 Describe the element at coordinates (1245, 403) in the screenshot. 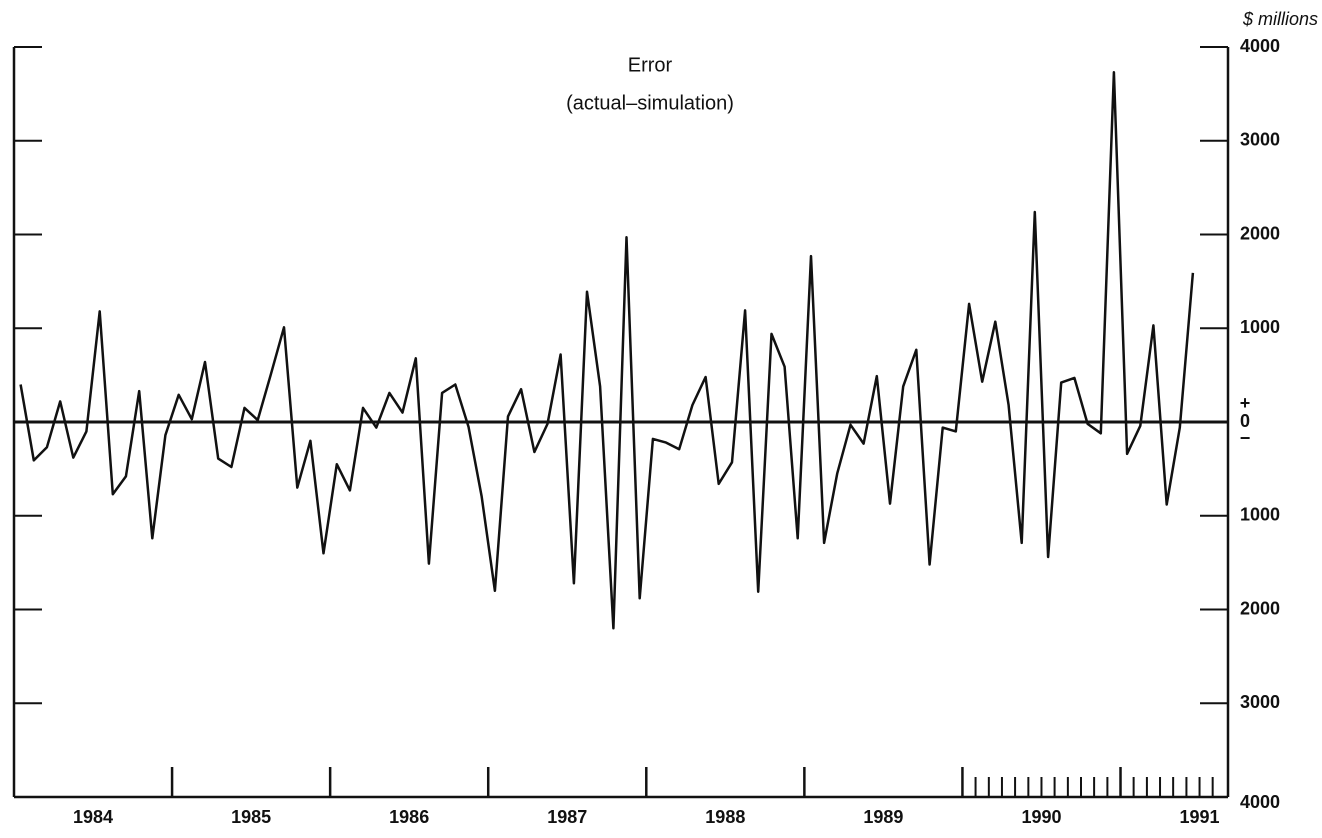

I see `zero-plus-label: +` at that location.